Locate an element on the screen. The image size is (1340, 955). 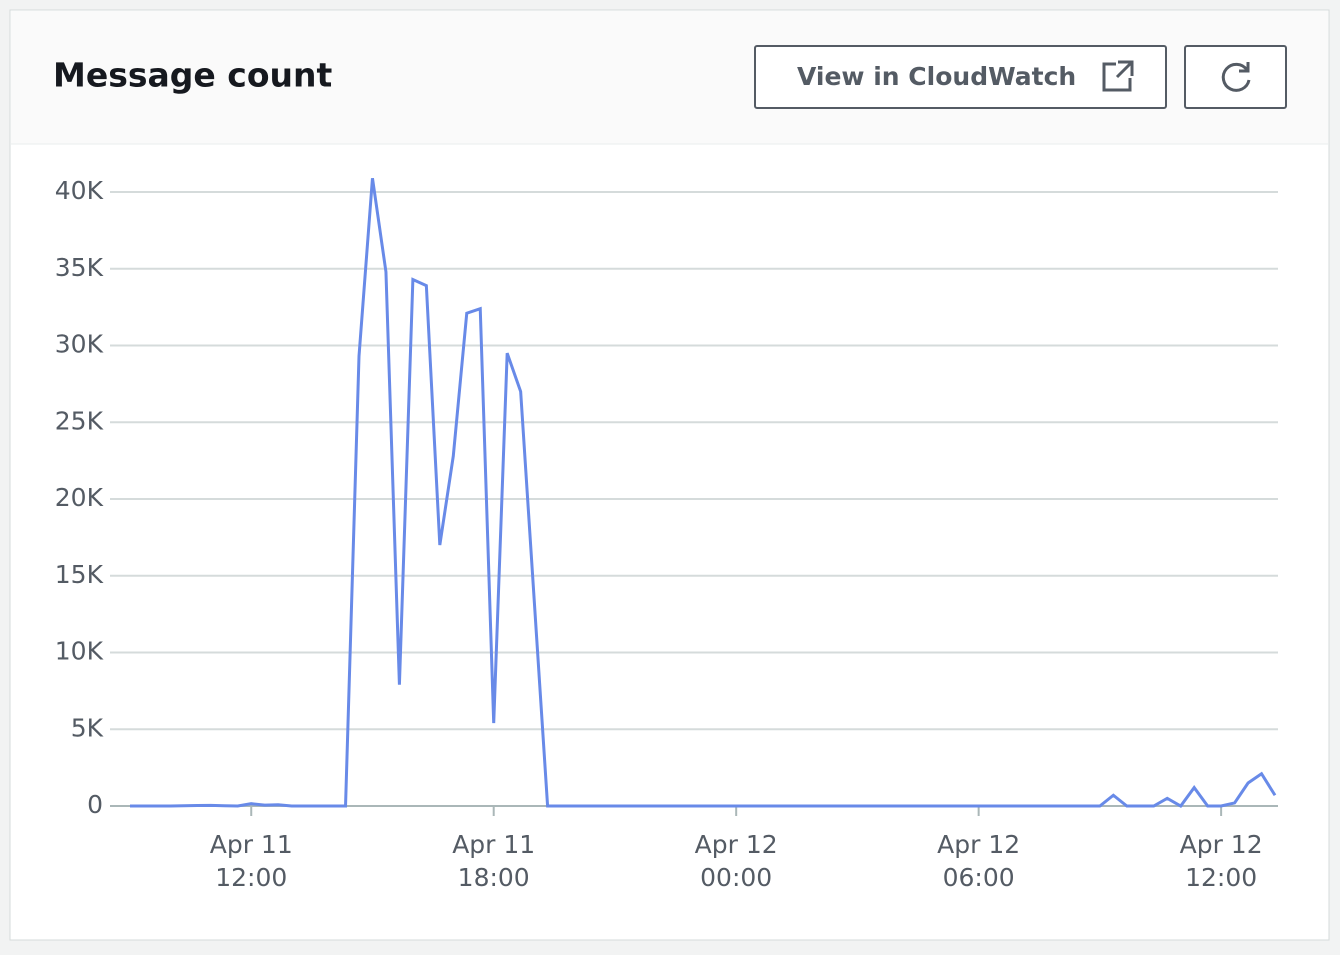
x-tick-label: 06:00 is located at coordinates (979, 877).